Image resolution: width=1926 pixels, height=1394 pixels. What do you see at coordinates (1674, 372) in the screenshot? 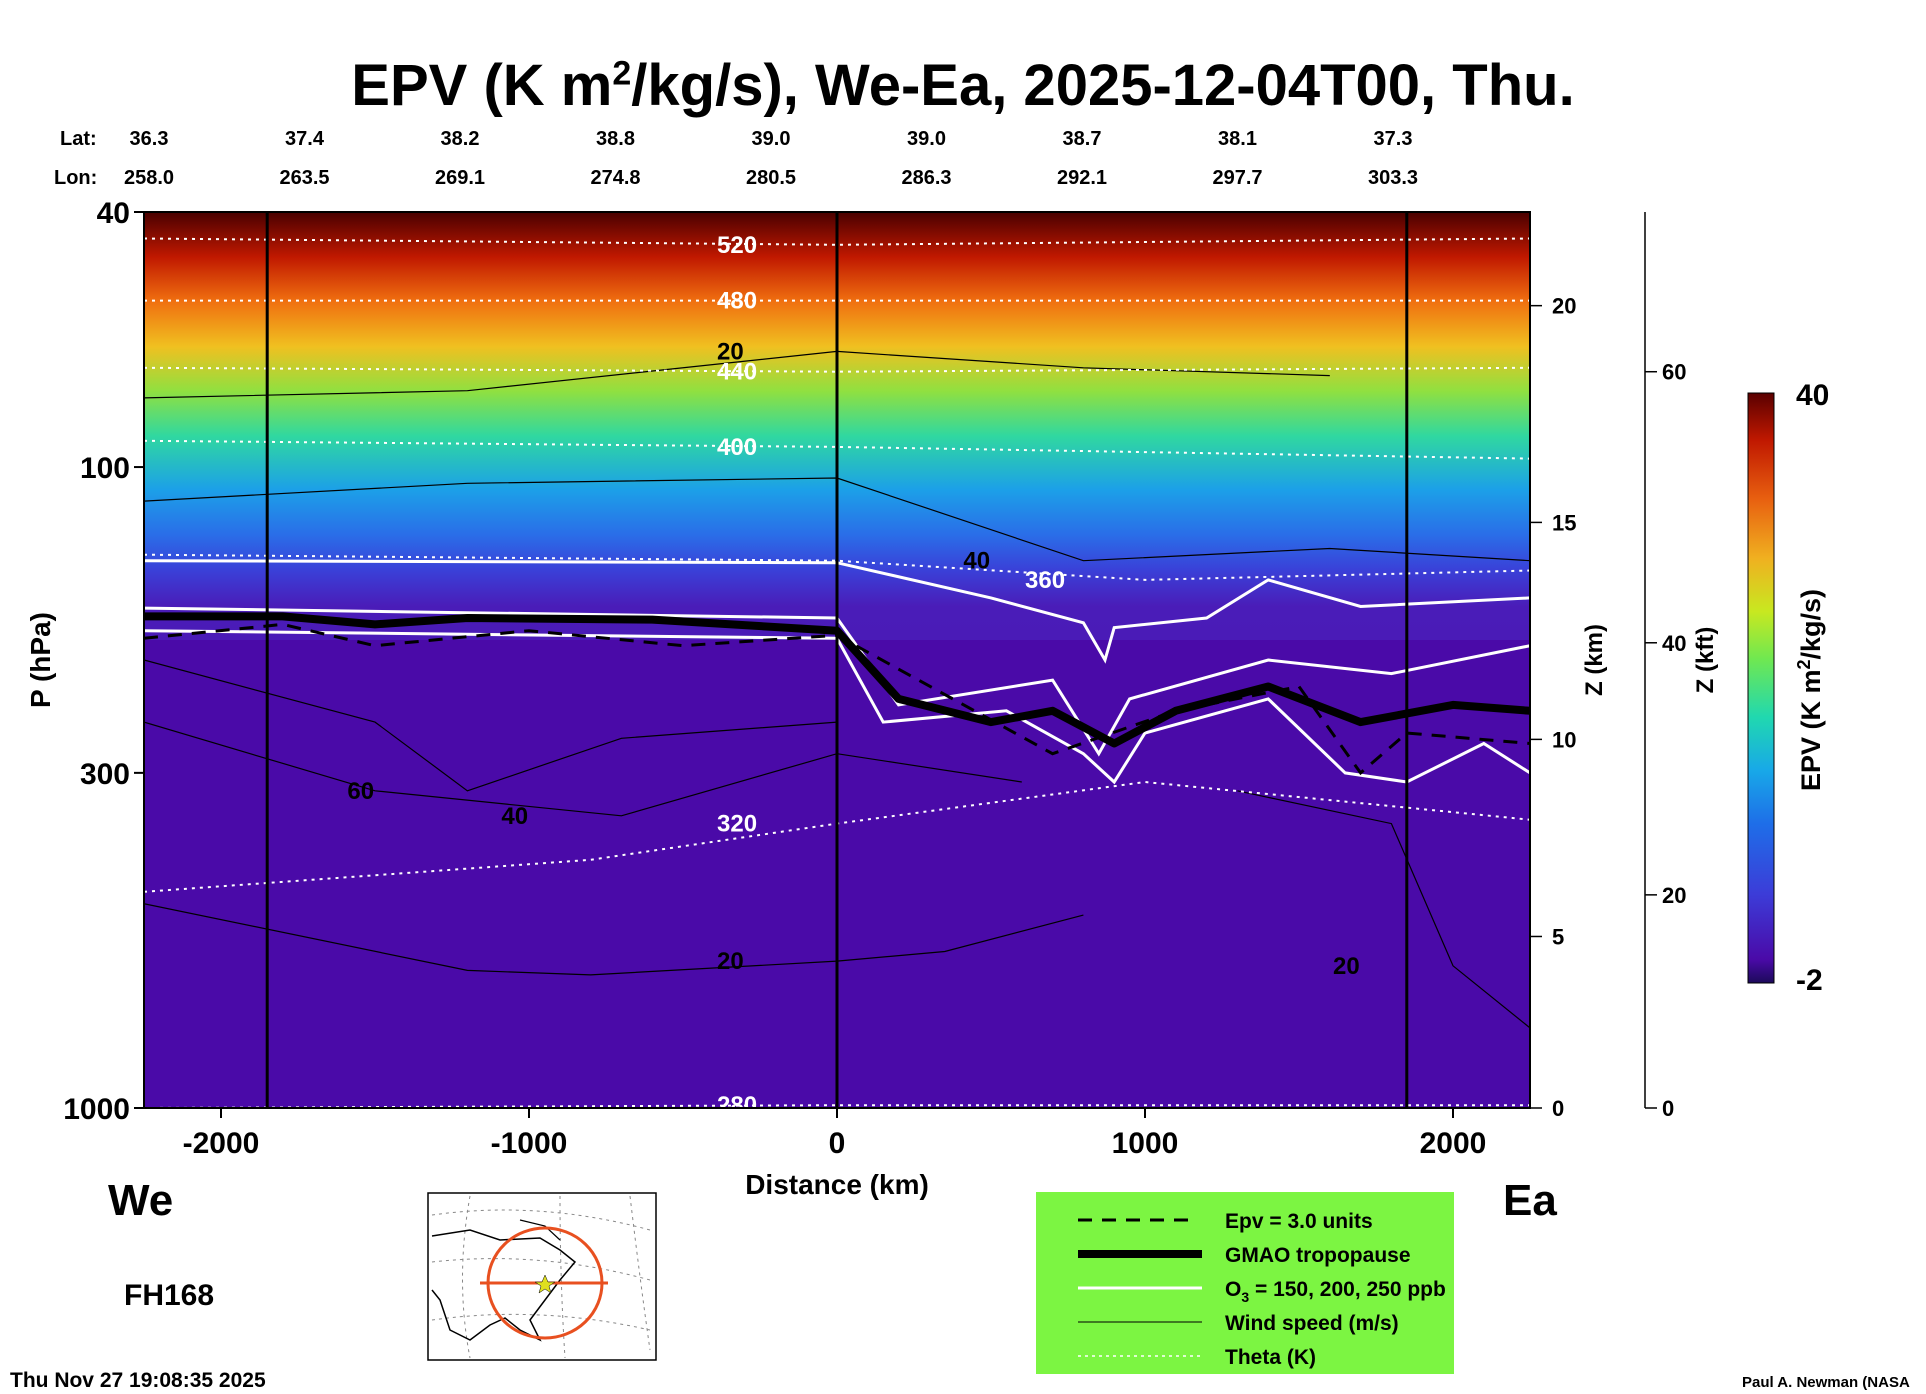
I see `z-kft-tick-label: 60` at bounding box center [1674, 372].